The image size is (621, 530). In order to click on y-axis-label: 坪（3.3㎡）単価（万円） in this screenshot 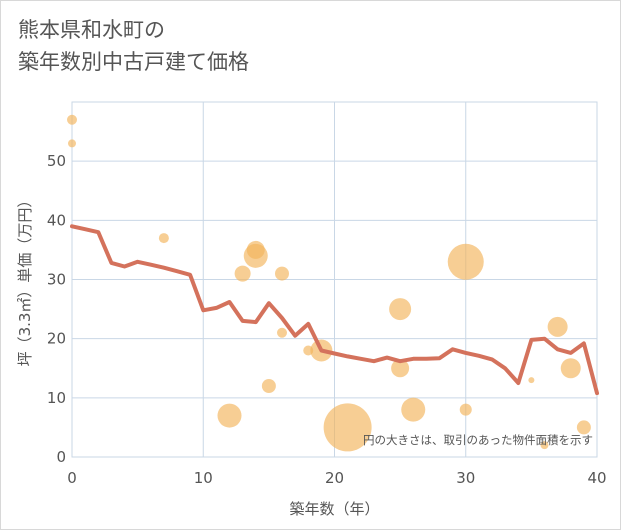, I will do `click(25, 280)`.